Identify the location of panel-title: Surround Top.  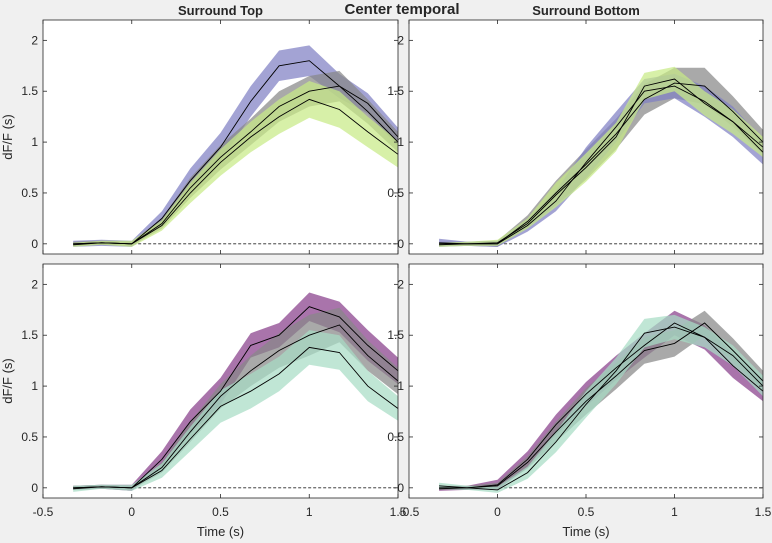
(220, 10).